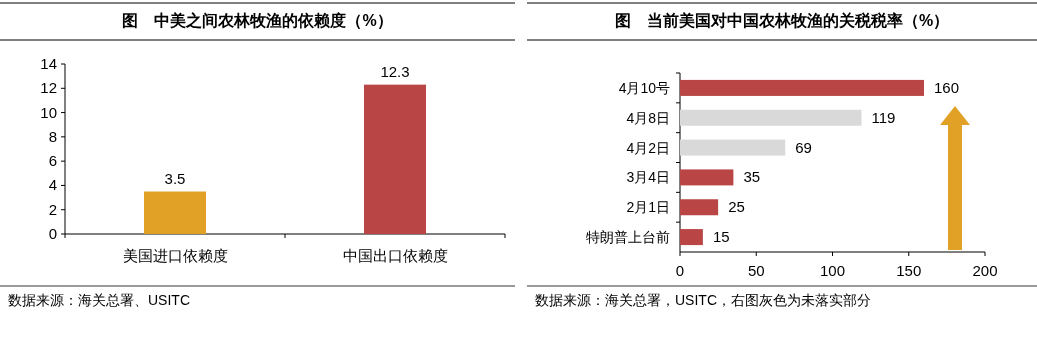 The width and height of the screenshot is (1037, 341). Describe the element at coordinates (644, 87) in the screenshot. I see `y-tick-label: 4月10号` at that location.